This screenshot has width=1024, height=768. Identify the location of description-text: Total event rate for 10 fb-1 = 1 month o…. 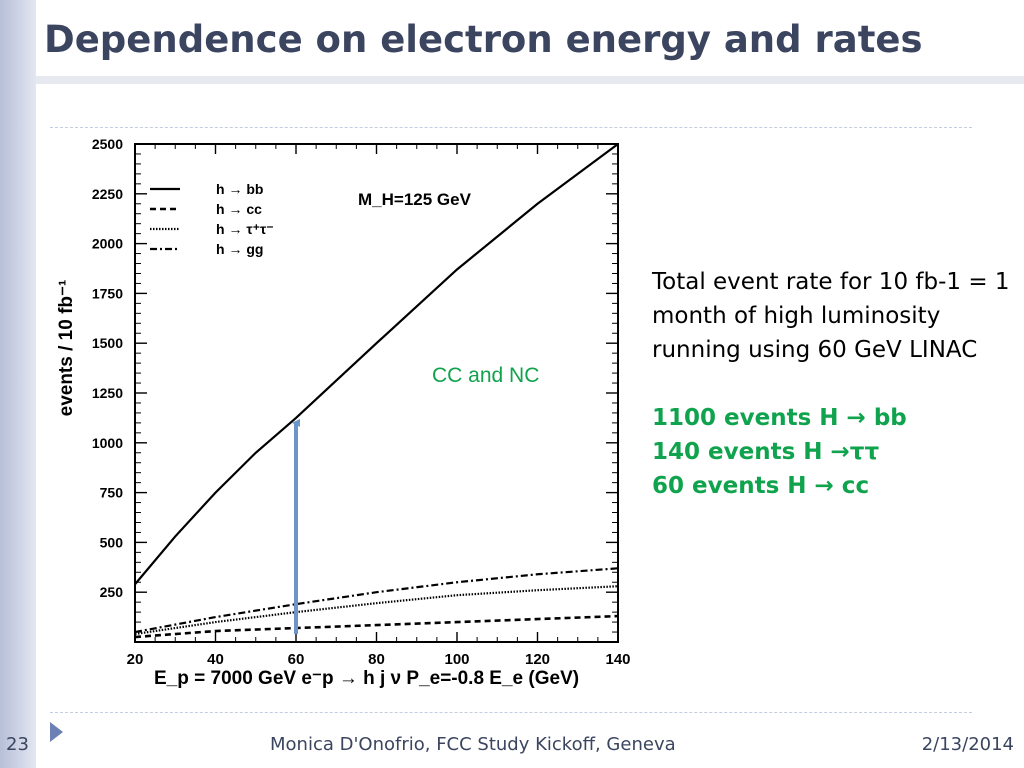
(831, 316).